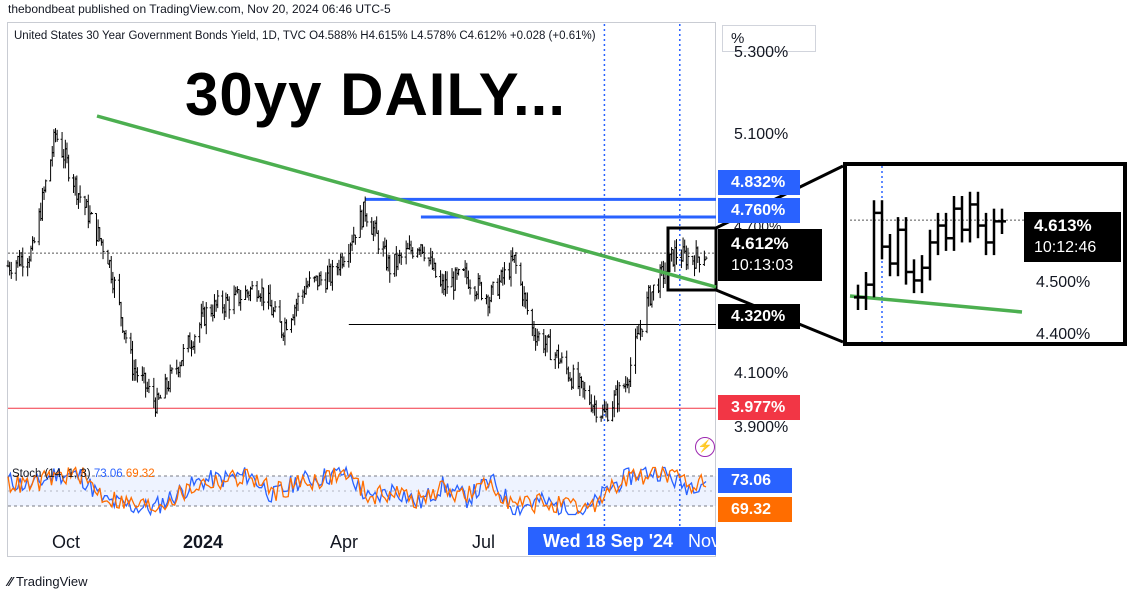 The image size is (1136, 594). Describe the element at coordinates (1063, 334) in the screenshot. I see `inset-y-tick: 4.400%` at that location.